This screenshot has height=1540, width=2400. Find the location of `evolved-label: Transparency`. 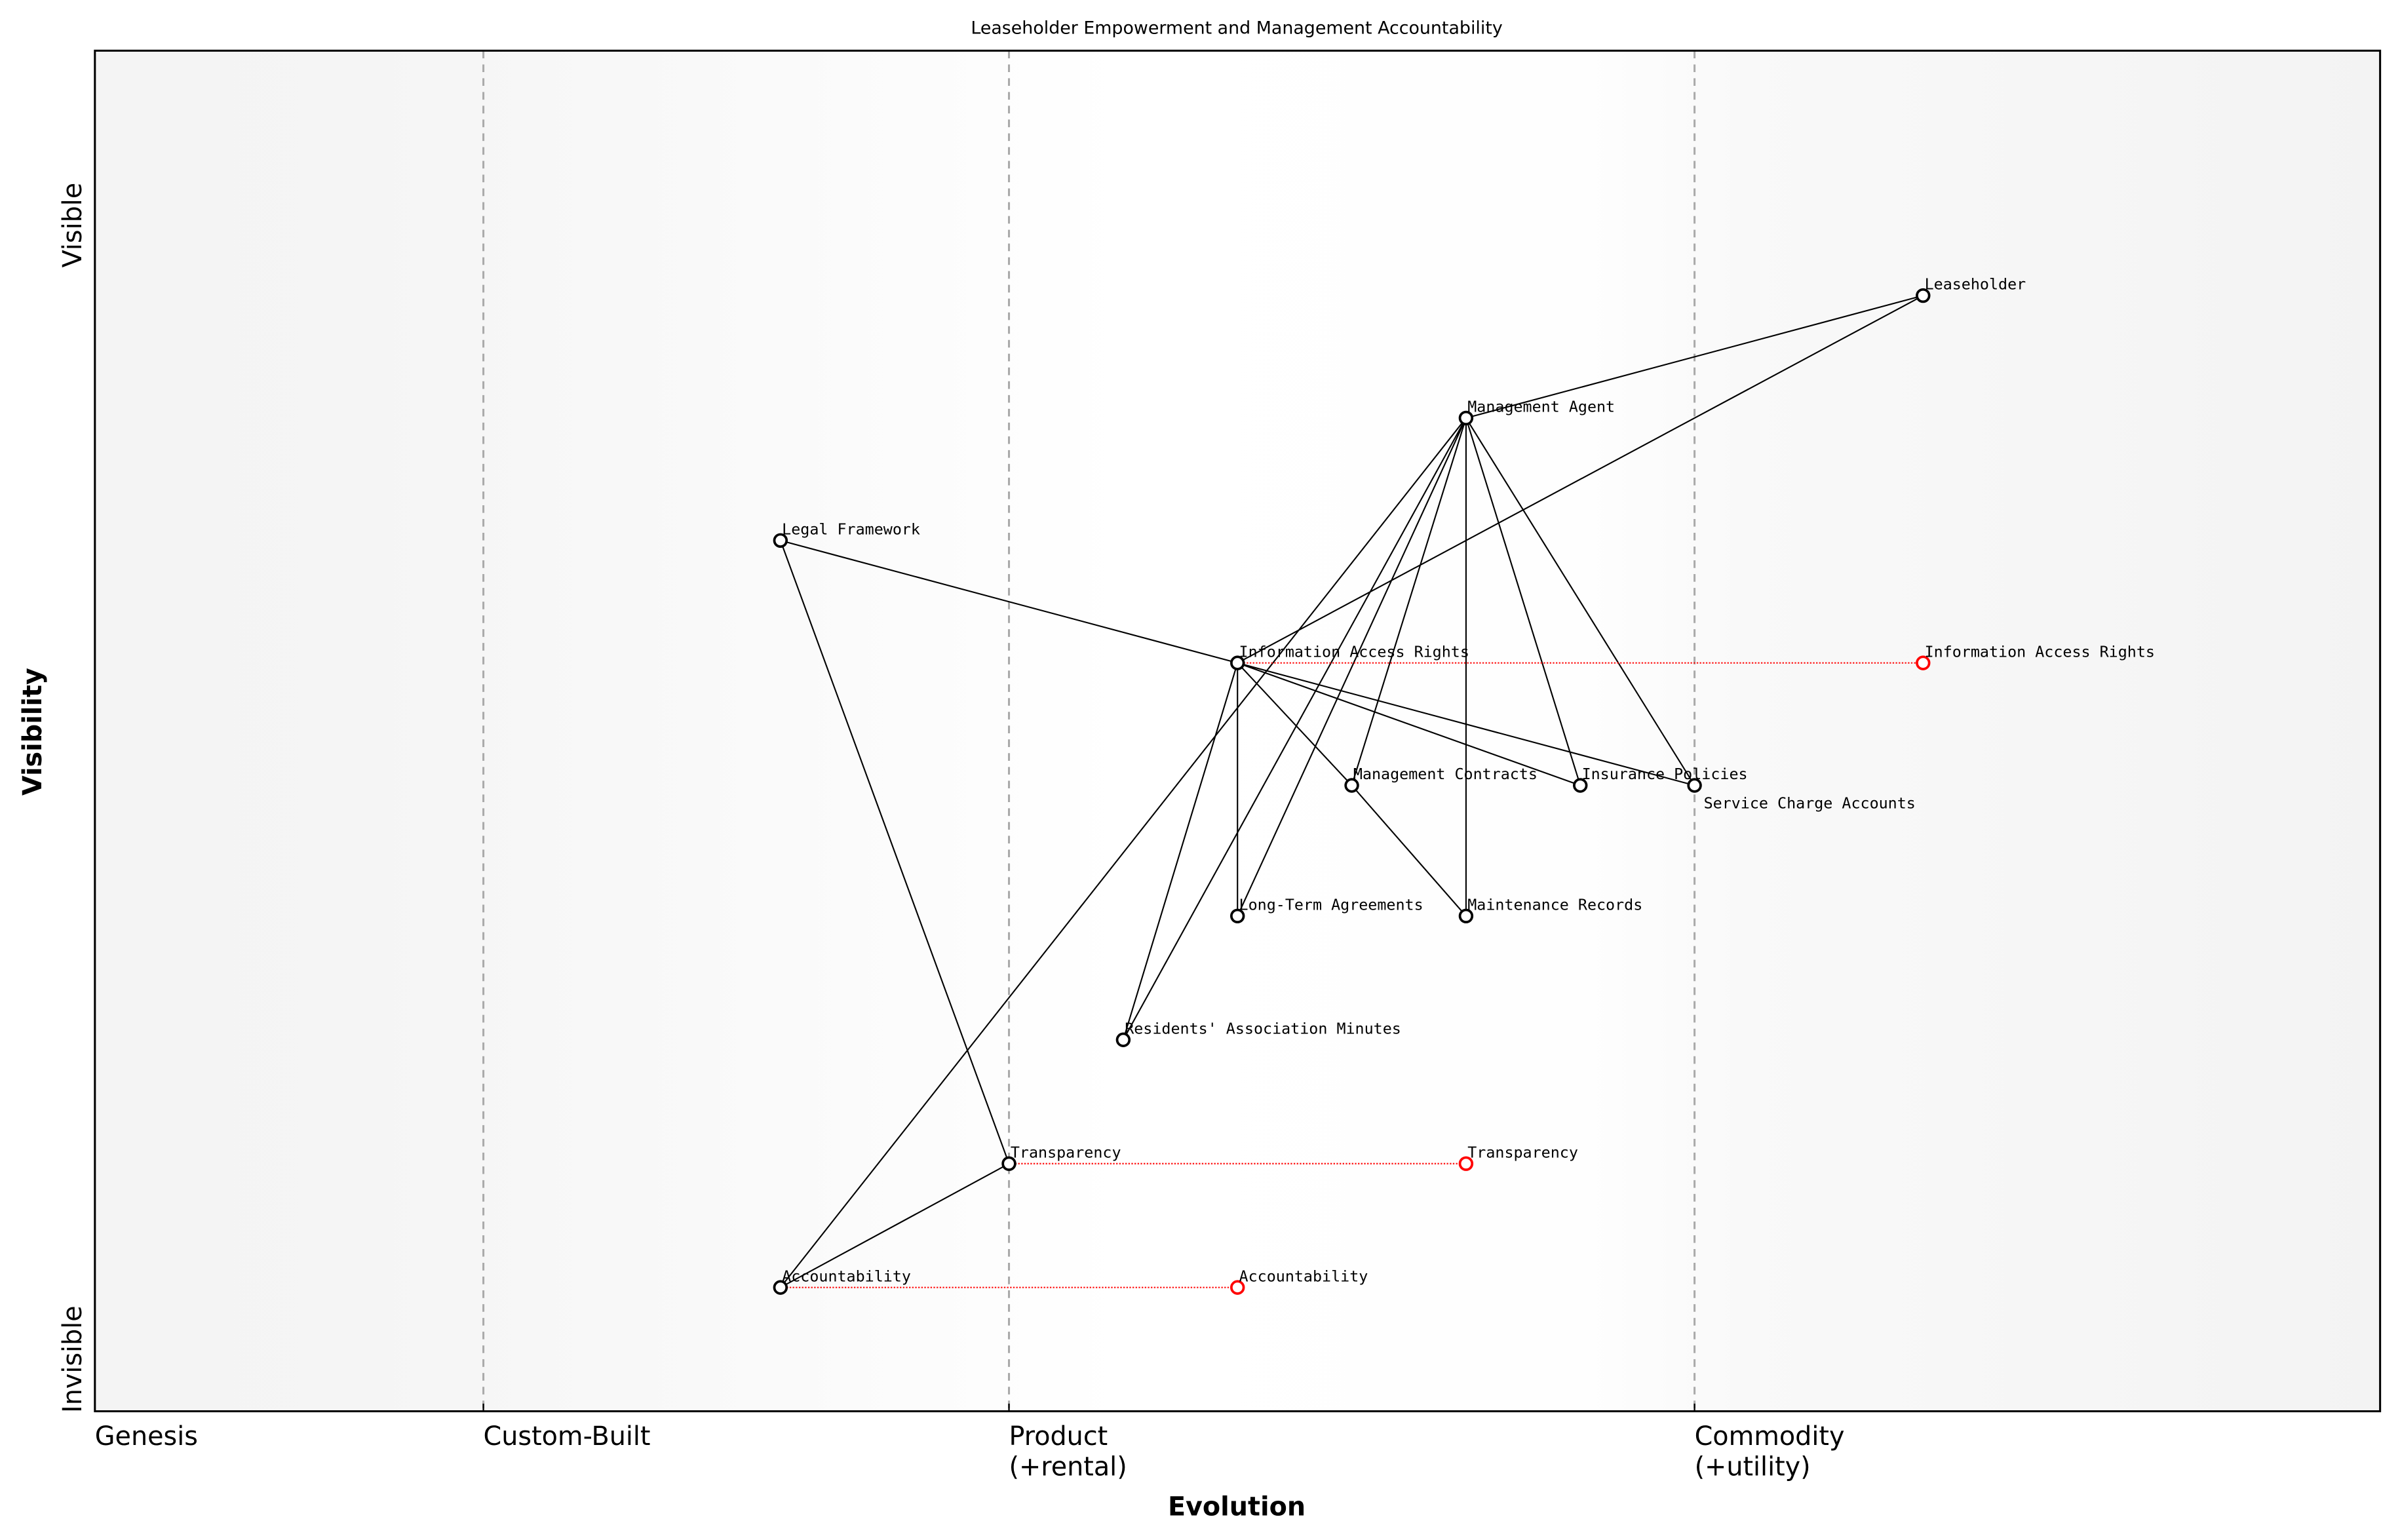

evolved-label: Transparency is located at coordinates (1522, 1152).